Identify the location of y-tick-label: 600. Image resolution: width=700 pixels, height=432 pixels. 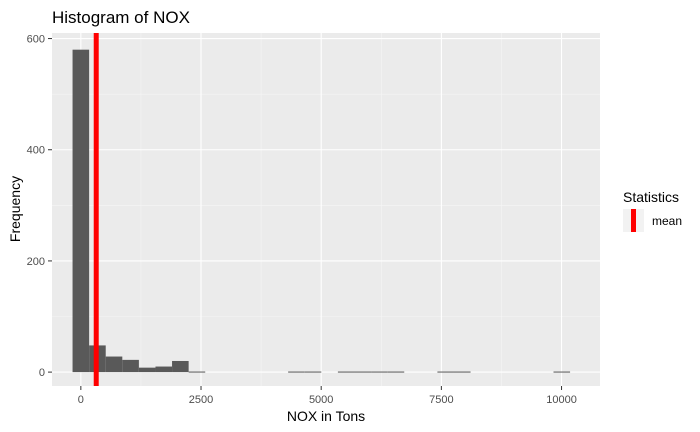
(36, 40).